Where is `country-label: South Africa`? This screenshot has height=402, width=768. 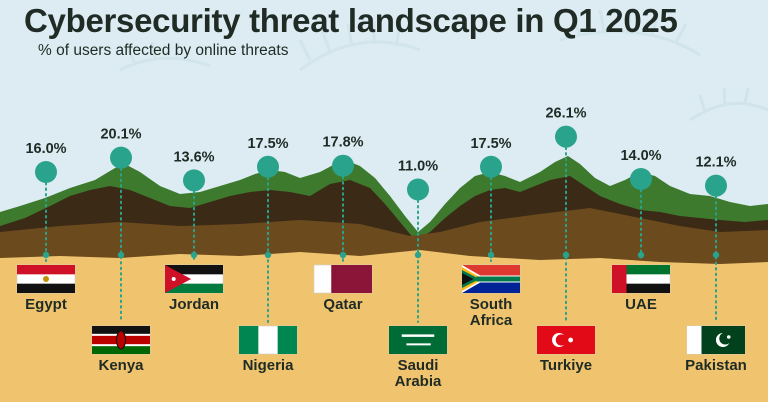
country-label: South Africa is located at coordinates (491, 312).